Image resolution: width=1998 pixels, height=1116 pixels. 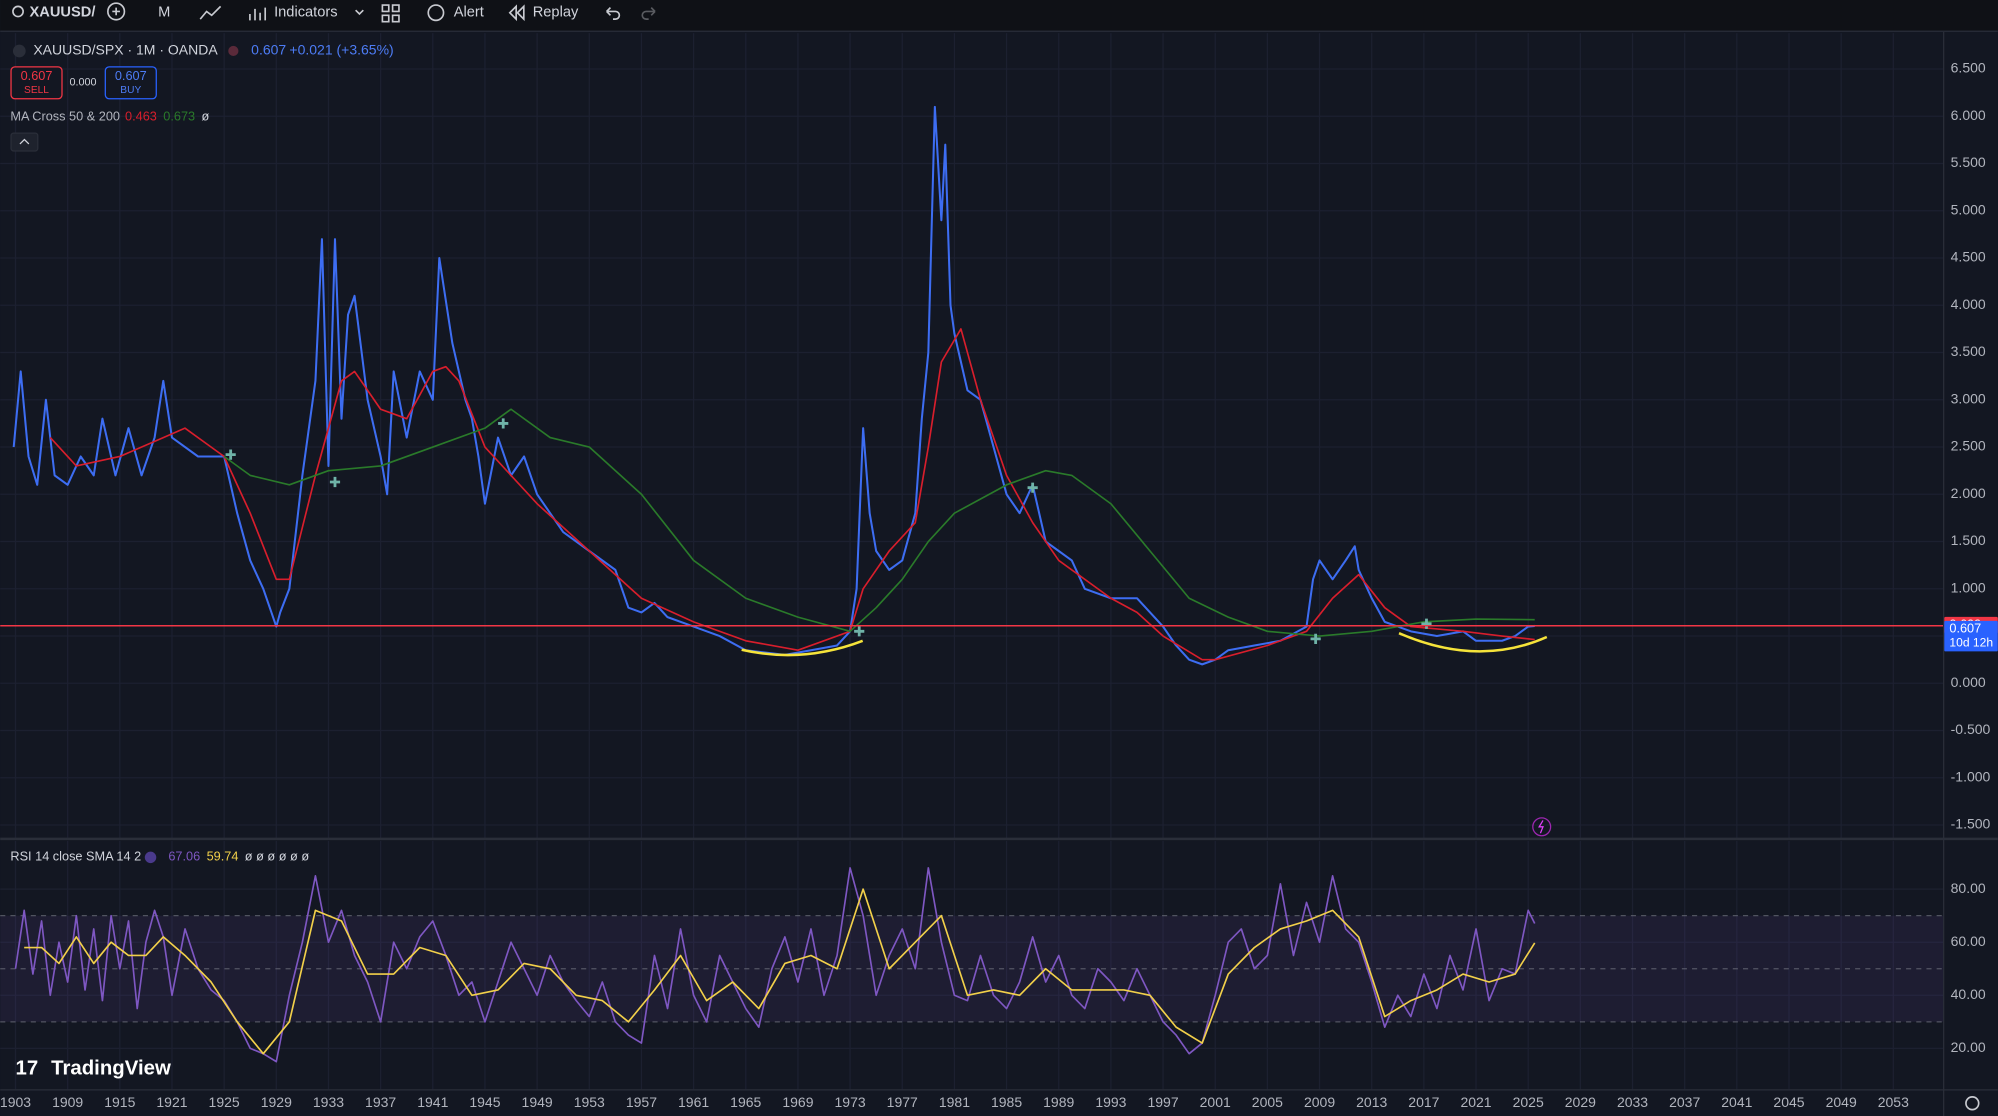 I want to click on y-tick-label: 5.500, so click(x=1968, y=162).